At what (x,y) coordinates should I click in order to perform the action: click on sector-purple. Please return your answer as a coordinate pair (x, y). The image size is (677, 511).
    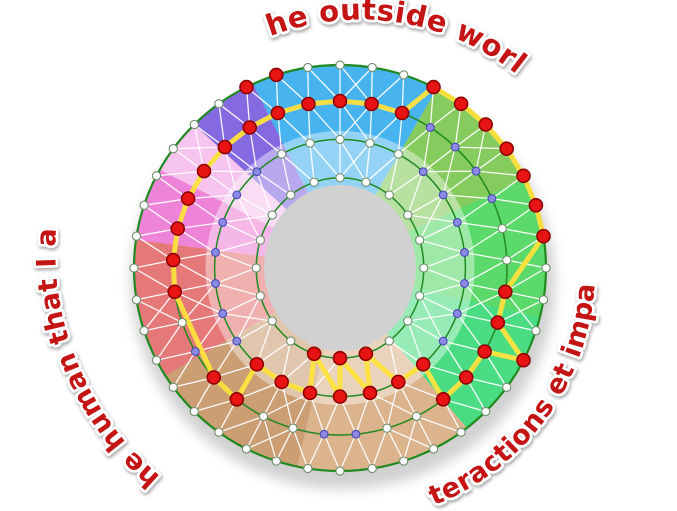
    Looking at the image, I should click on (251, 147).